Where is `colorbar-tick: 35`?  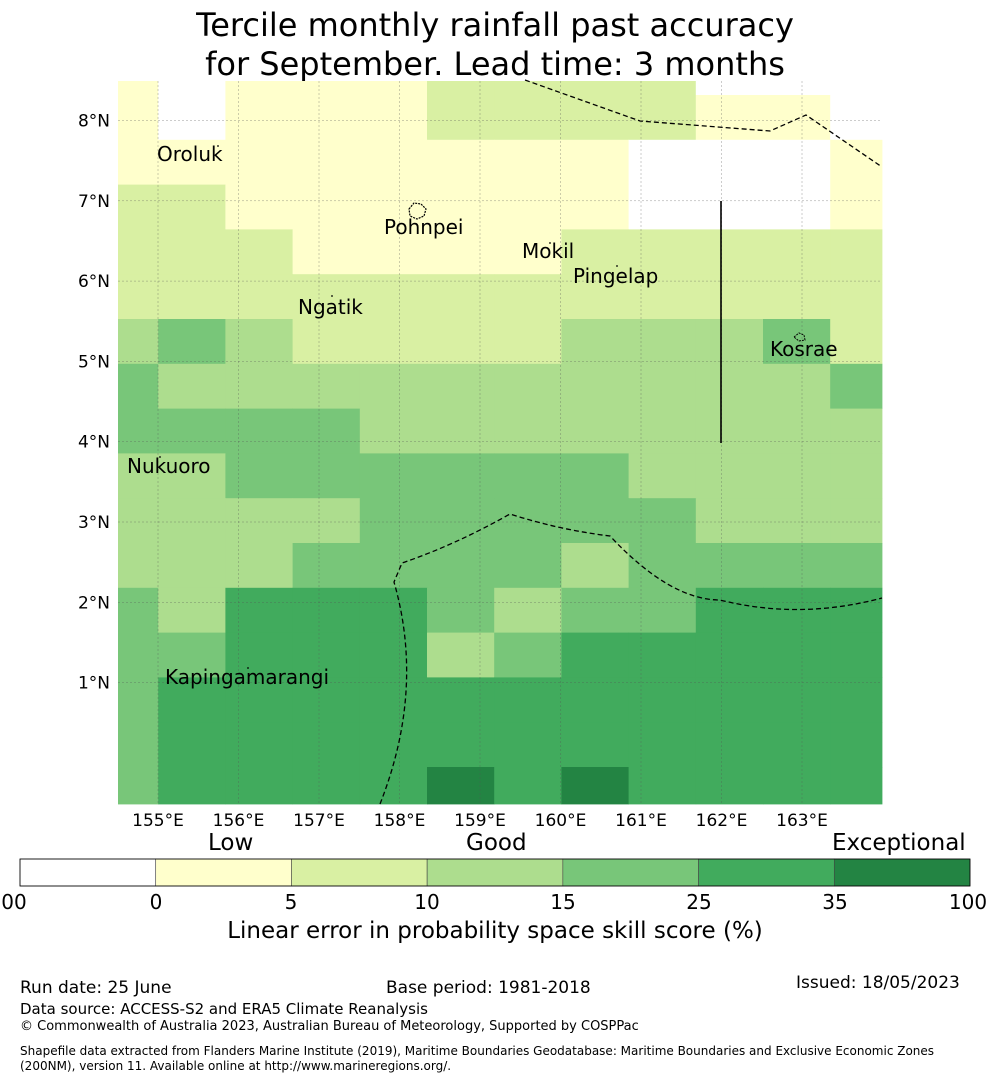
colorbar-tick: 35 is located at coordinates (835, 902).